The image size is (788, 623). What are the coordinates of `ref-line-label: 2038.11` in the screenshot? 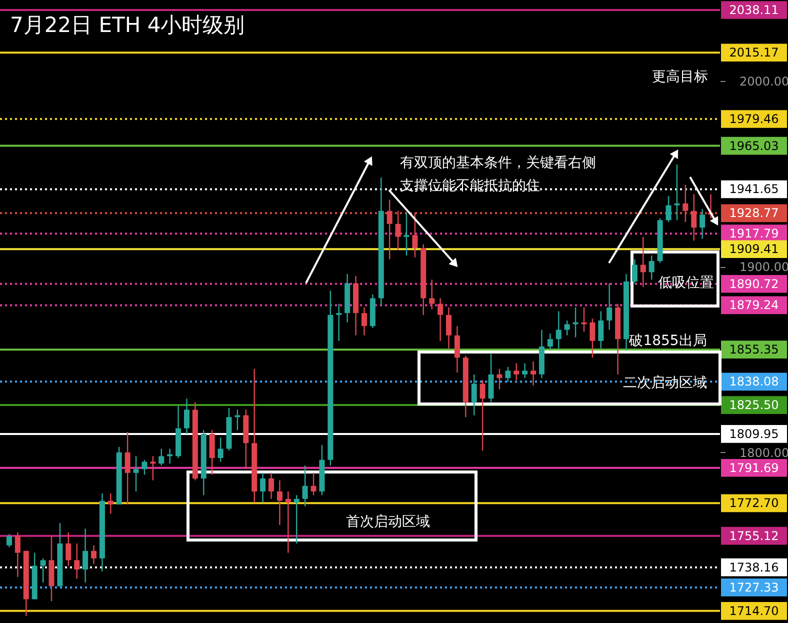 It's located at (754, 10).